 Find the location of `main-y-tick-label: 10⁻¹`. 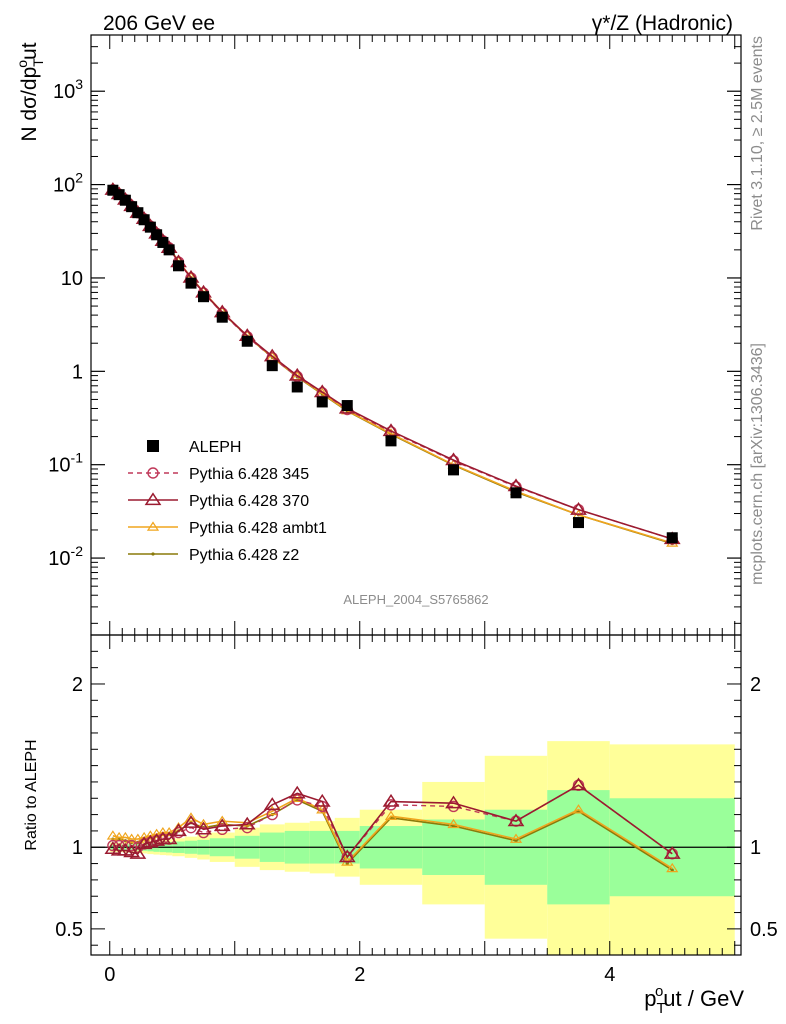

main-y-tick-label: 10⁻¹ is located at coordinates (65, 463).